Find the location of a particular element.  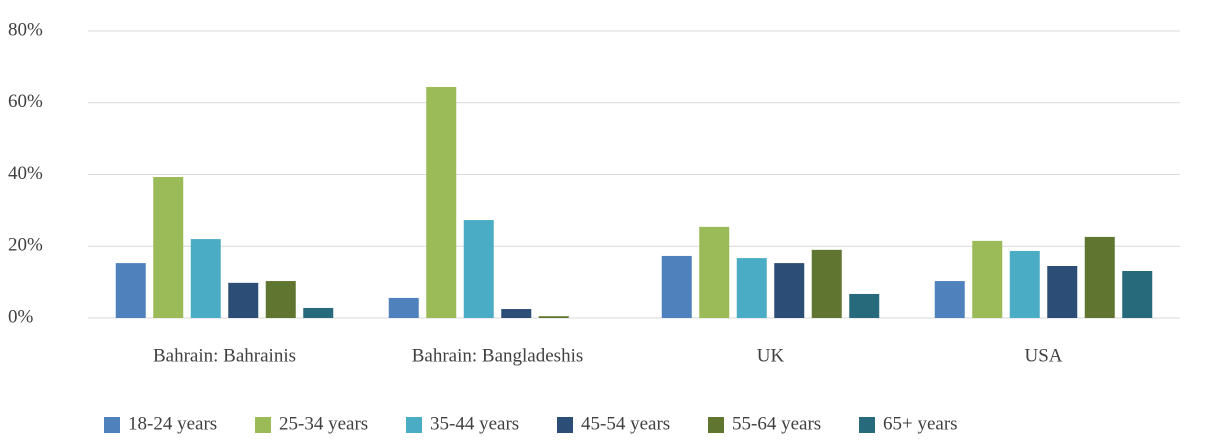

x-tick-label: USA is located at coordinates (1043, 355).